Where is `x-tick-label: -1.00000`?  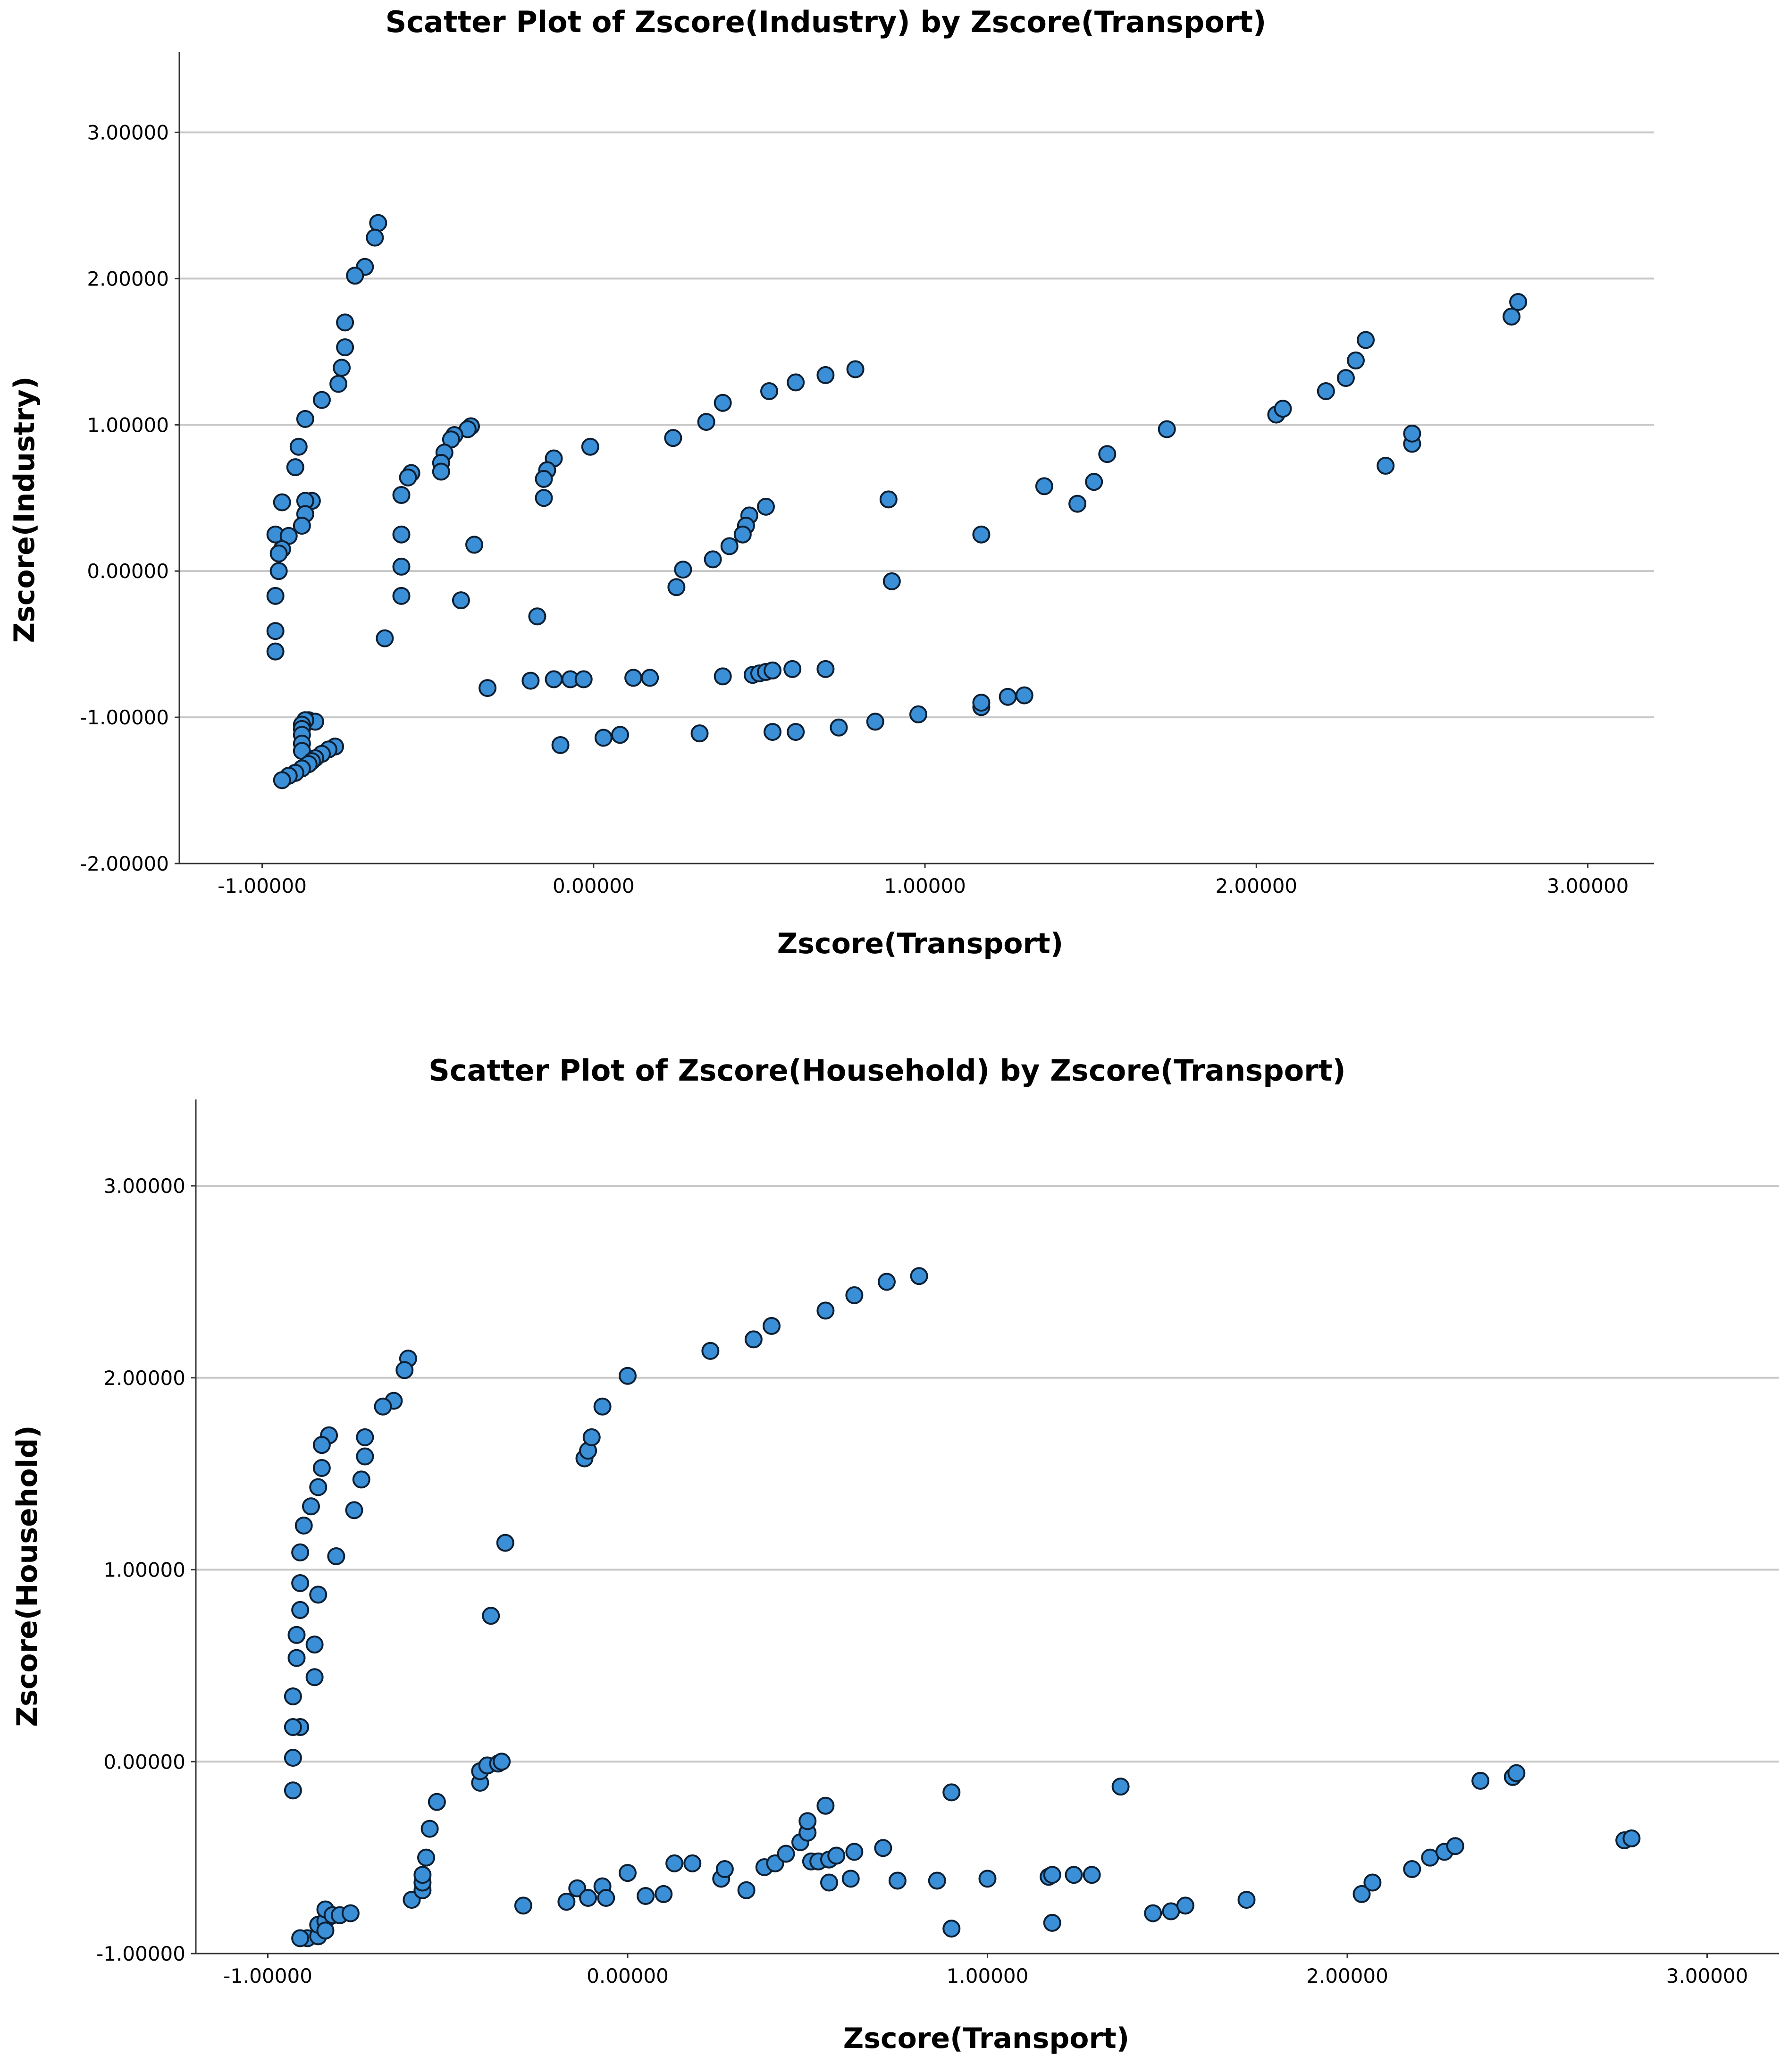
x-tick-label: -1.00000 is located at coordinates (262, 886).